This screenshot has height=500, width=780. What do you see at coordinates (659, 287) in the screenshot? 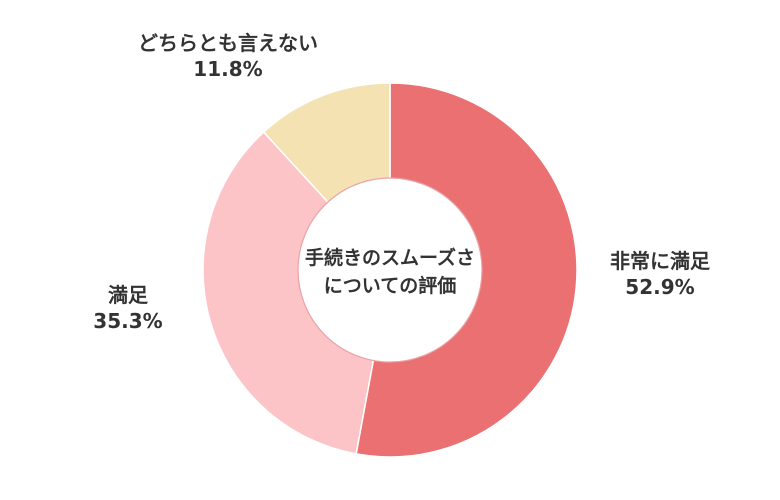
I see `slice-1-value: 52.9%` at bounding box center [659, 287].